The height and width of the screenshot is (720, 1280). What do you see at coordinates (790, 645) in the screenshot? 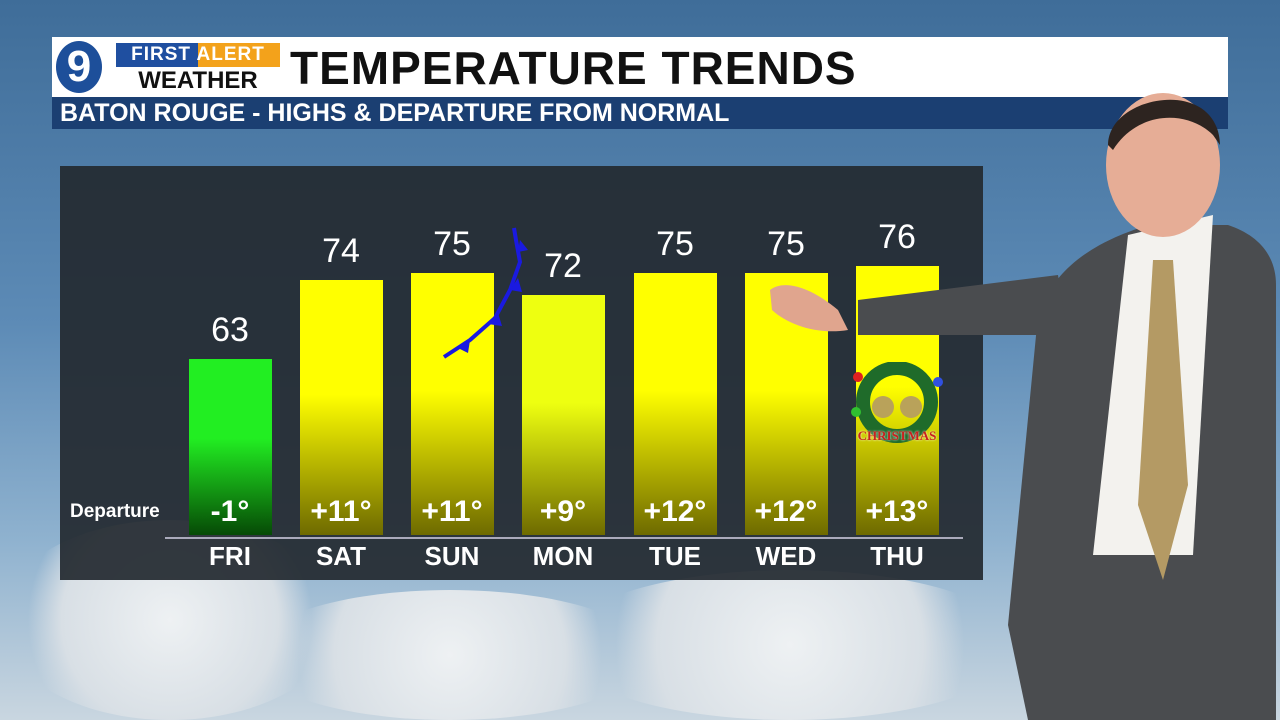
I see `cloud` at bounding box center [790, 645].